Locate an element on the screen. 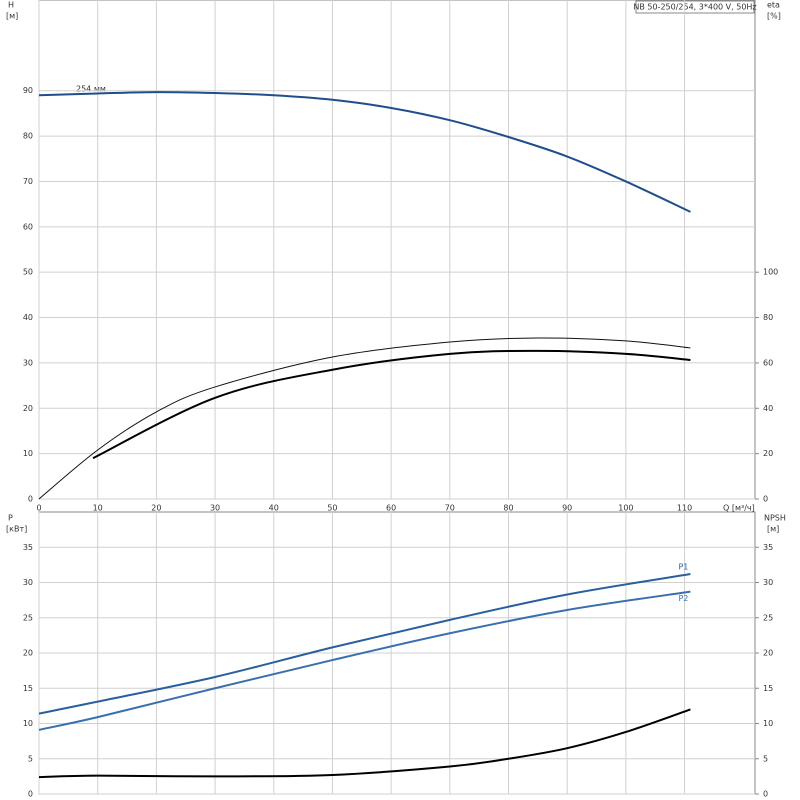  chart-title: NB 50-250/254, 3*400 V, 50Hz is located at coordinates (694, 7).